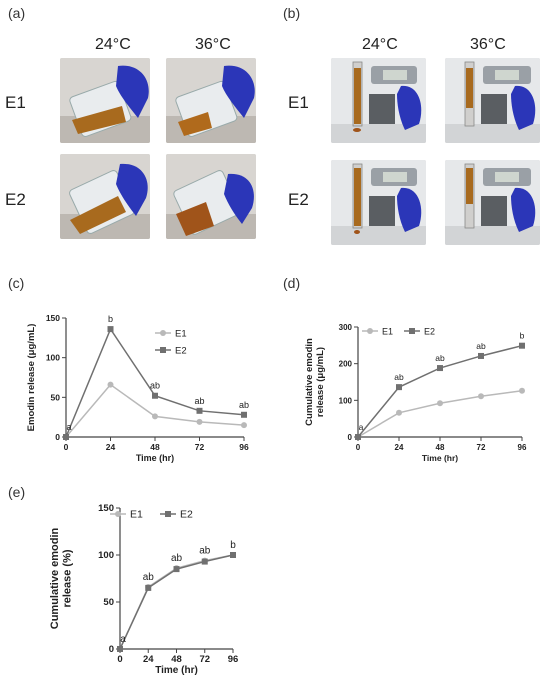 This screenshot has height=691, width=550. I want to click on panel-a-row-e2: E2, so click(15, 199).